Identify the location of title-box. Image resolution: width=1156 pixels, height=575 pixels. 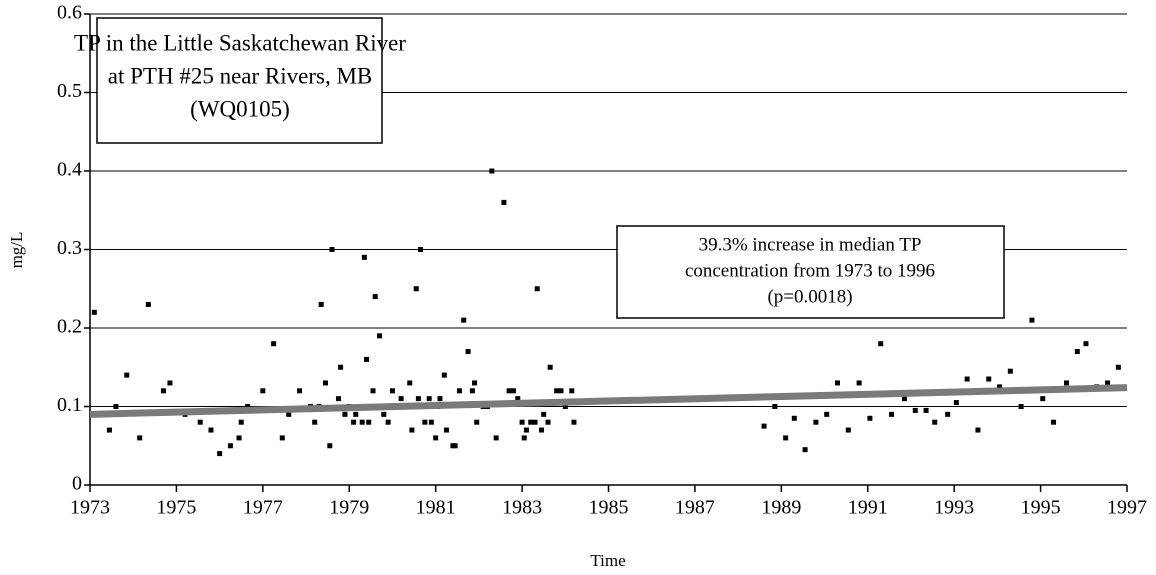
(239, 80).